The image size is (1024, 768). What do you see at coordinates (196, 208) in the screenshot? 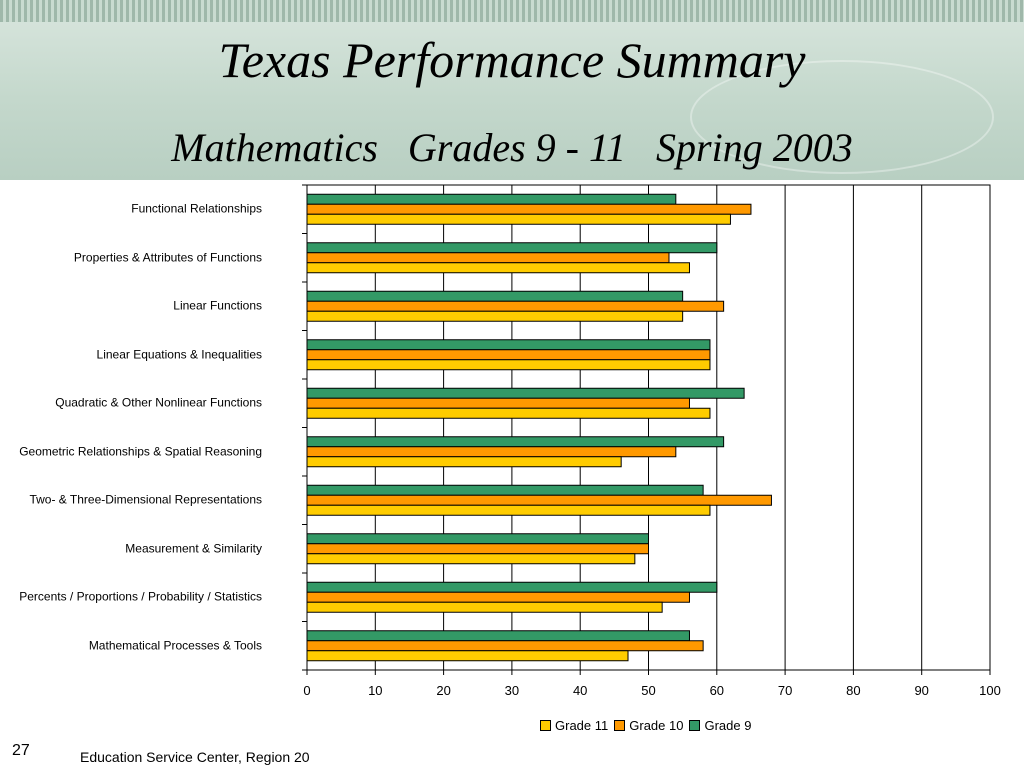
I see `category-label: Functional Relationships` at bounding box center [196, 208].